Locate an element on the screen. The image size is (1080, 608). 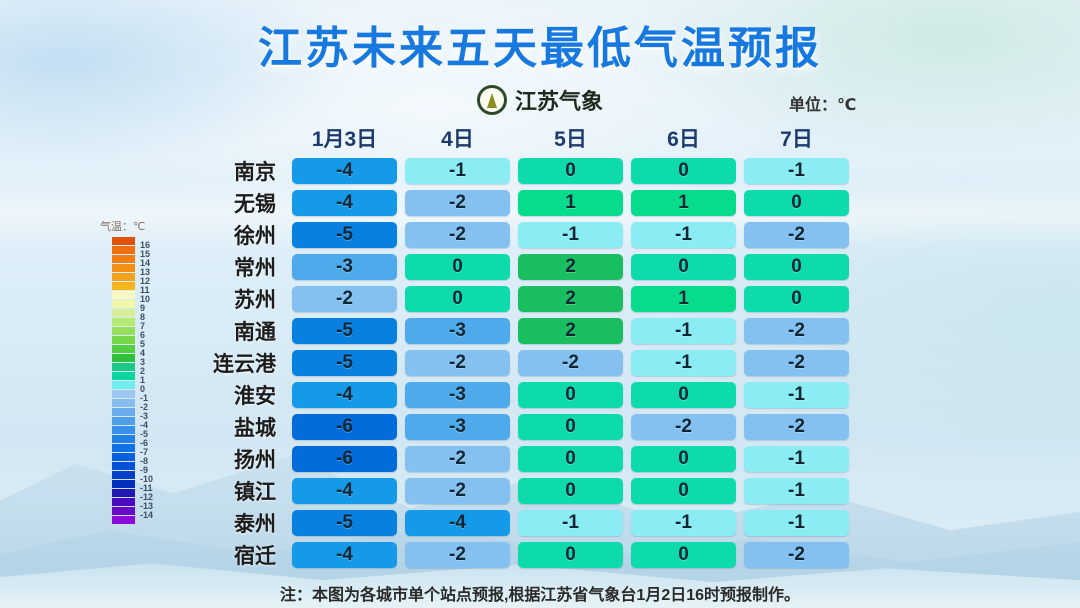
legend-label: 11 is located at coordinates (145, 290).